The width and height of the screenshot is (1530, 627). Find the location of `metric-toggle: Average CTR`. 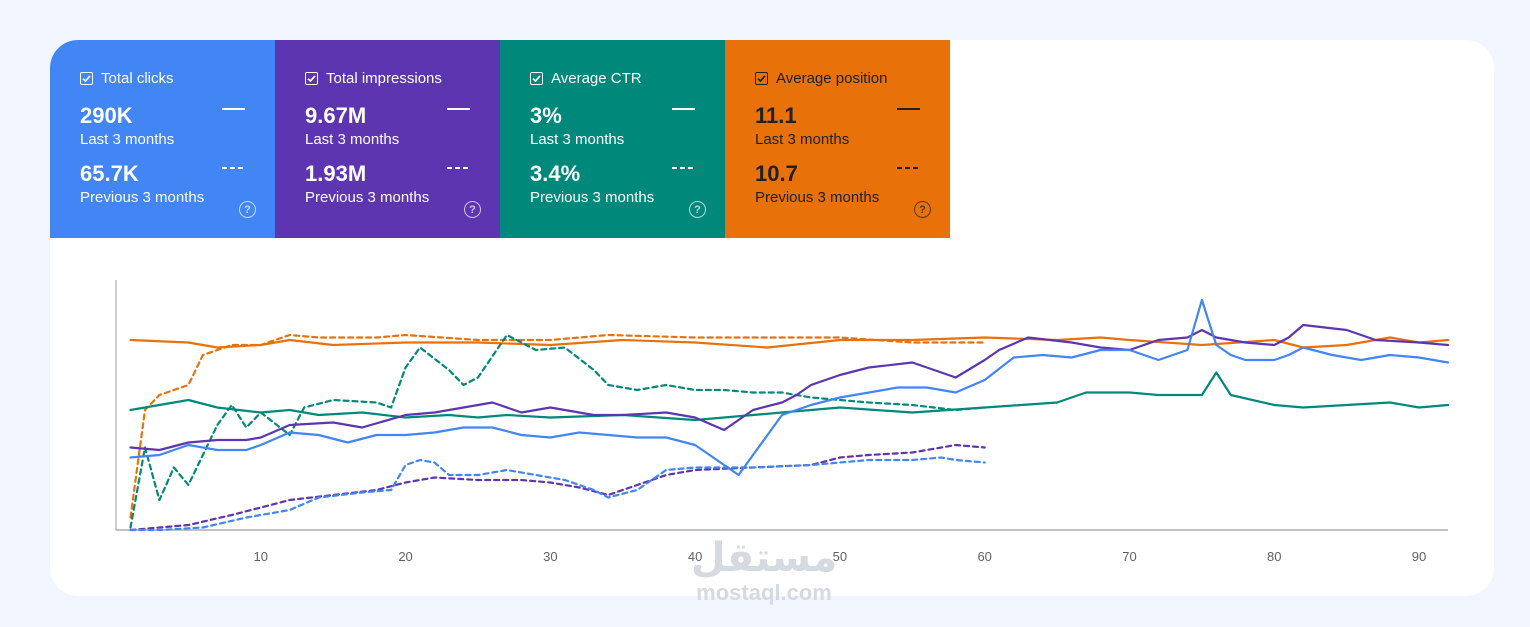

metric-toggle: Average CTR is located at coordinates (586, 78).